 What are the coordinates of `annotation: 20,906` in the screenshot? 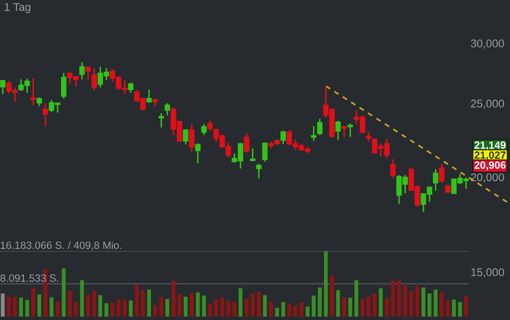 It's located at (490, 165).